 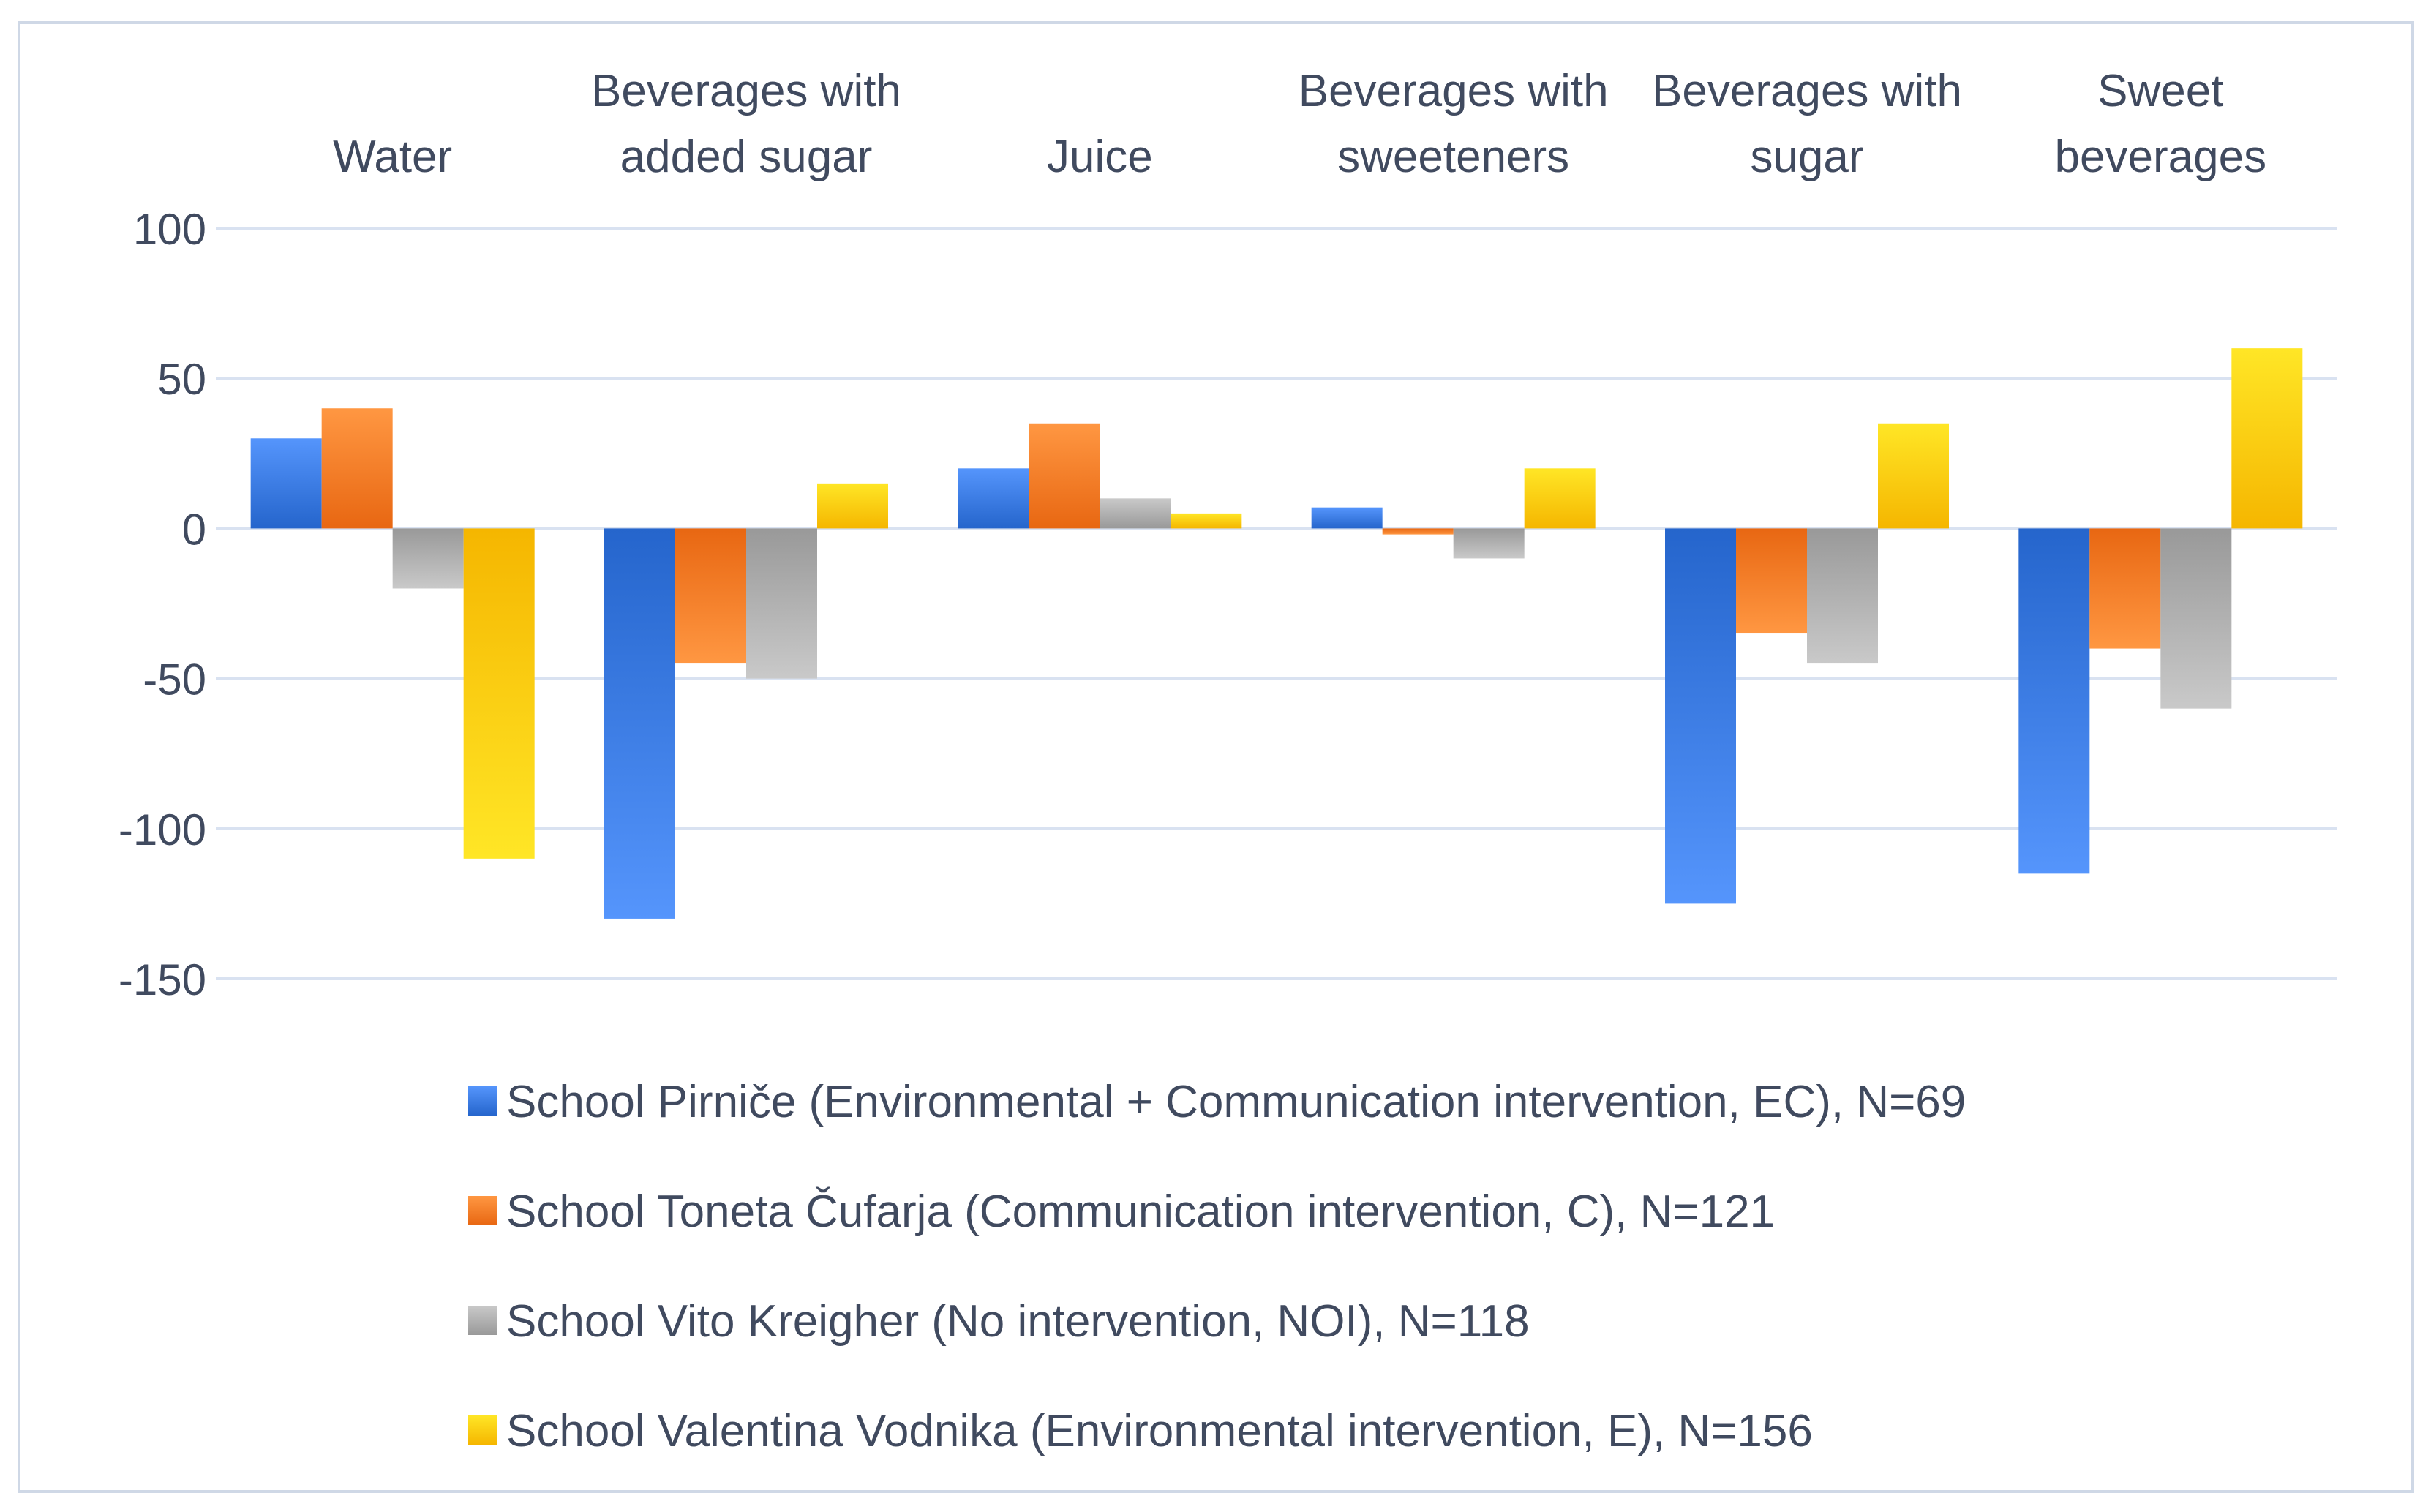 I want to click on y-tick-label: -50, so click(x=174, y=680).